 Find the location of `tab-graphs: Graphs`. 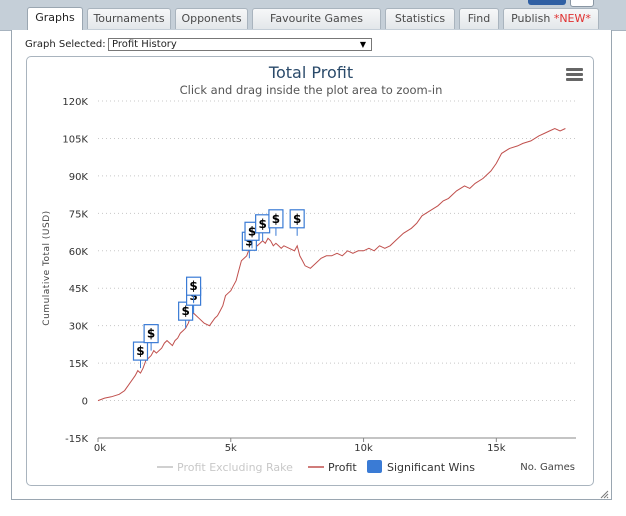

tab-graphs: Graphs is located at coordinates (55, 18).